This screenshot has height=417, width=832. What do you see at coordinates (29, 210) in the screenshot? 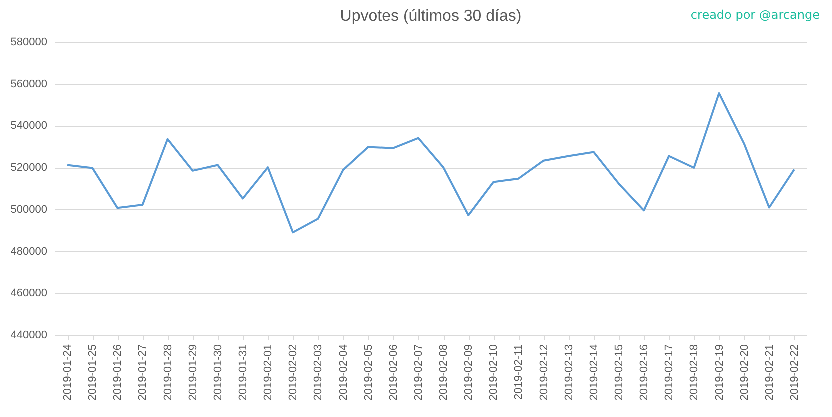
I see `y-tick-label: 500000` at bounding box center [29, 210].